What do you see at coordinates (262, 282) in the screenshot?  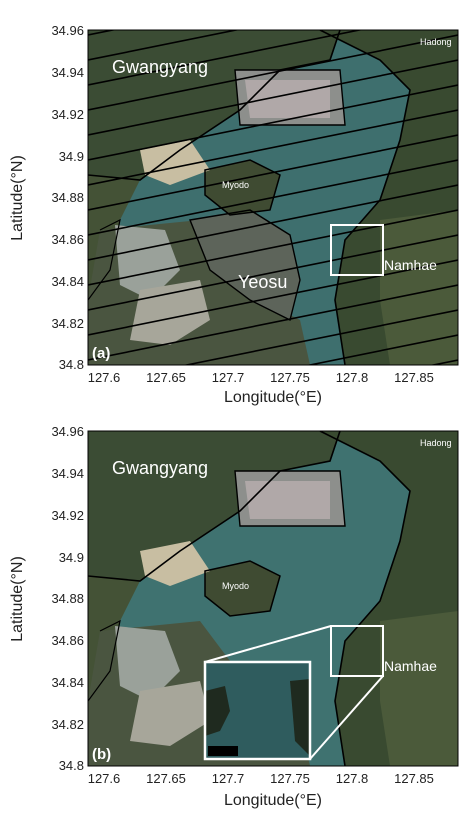 I see `label-yeosu: Yeosu` at bounding box center [262, 282].